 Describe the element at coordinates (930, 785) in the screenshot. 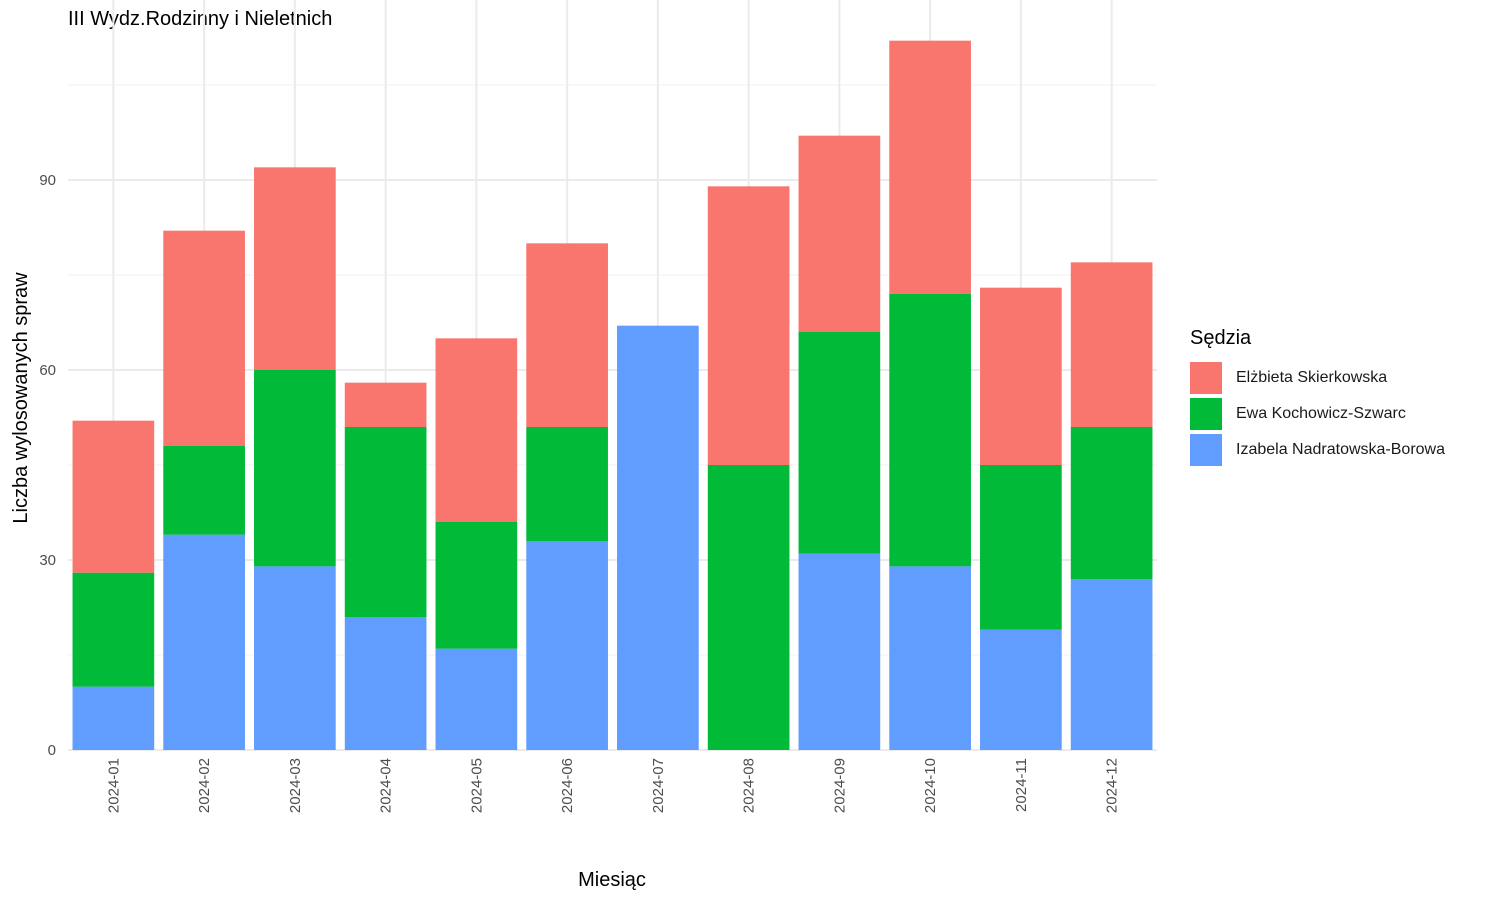

I see `x-tick-label: 2024-10` at that location.